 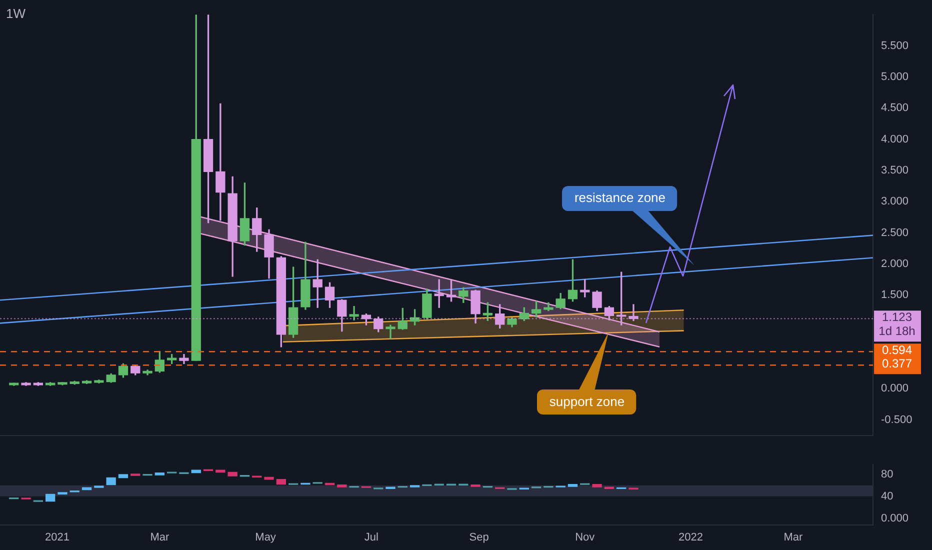 What do you see at coordinates (897, 324) in the screenshot?
I see `ref-line-label: 1.123 1d 18h` at bounding box center [897, 324].